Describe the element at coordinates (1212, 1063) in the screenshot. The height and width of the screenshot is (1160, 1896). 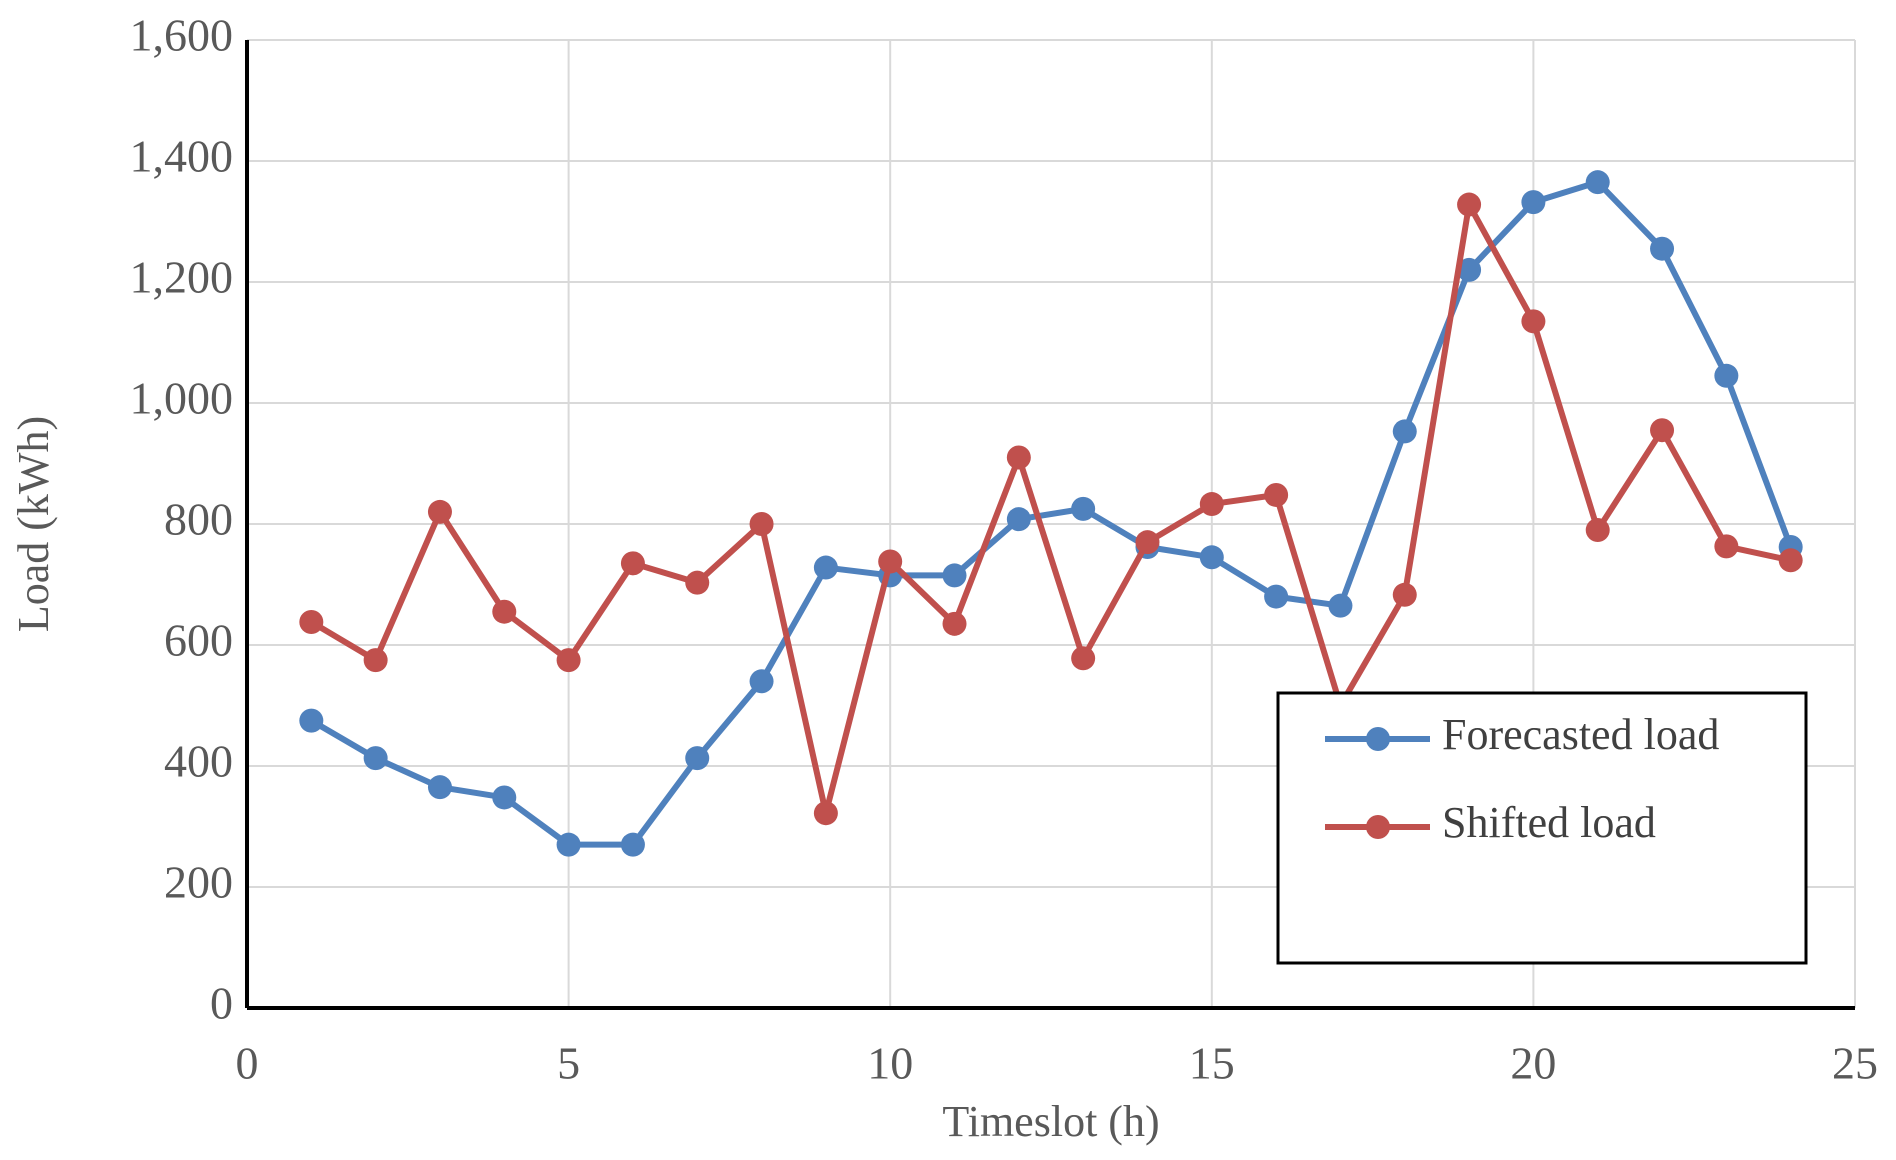
I see `x-tick-label: 15` at that location.